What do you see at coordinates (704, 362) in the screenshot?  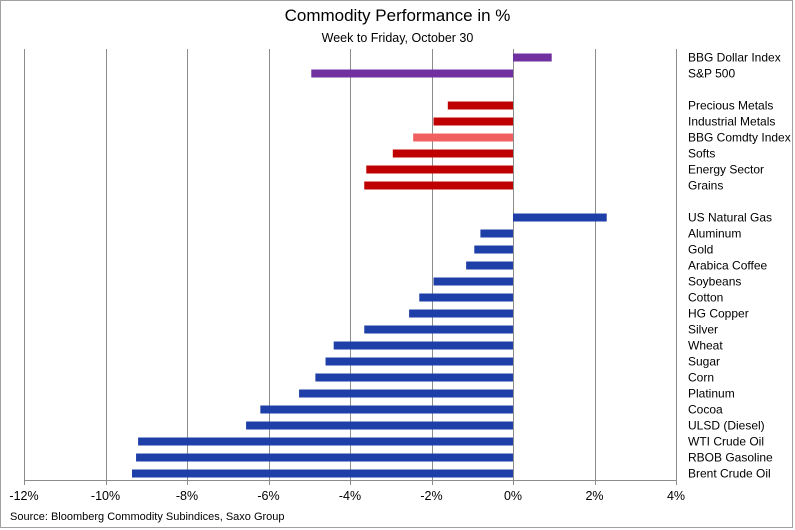 I see `category-label: Sugar` at bounding box center [704, 362].